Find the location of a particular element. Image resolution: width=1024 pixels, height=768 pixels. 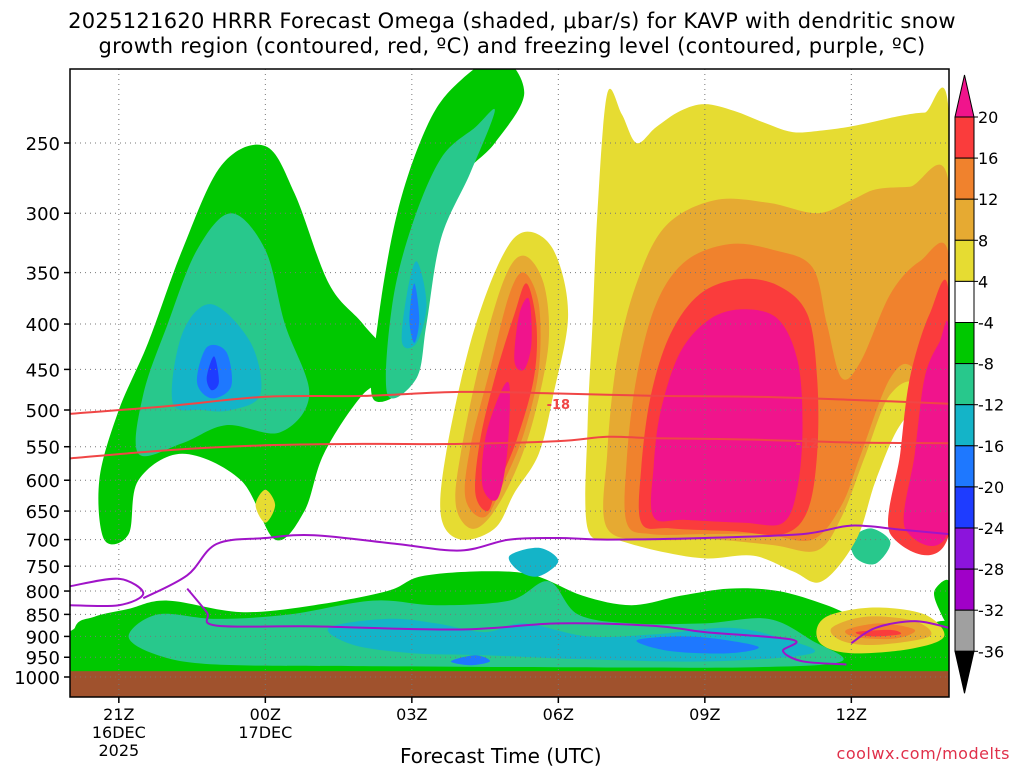

colorbar-label: -28 is located at coordinates (991, 569).